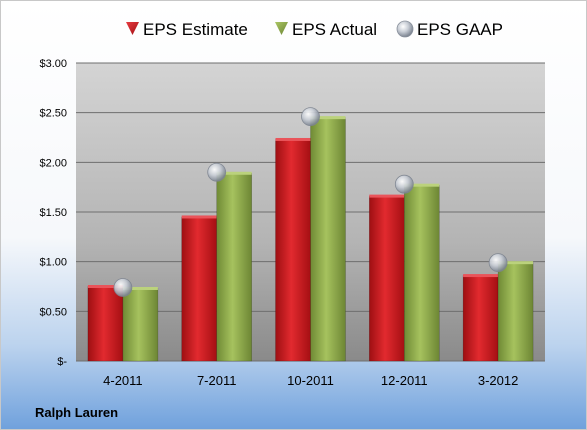 This screenshot has width=587, height=430. What do you see at coordinates (140, 288) in the screenshot?
I see `bar-top-actual-4-2011` at bounding box center [140, 288].